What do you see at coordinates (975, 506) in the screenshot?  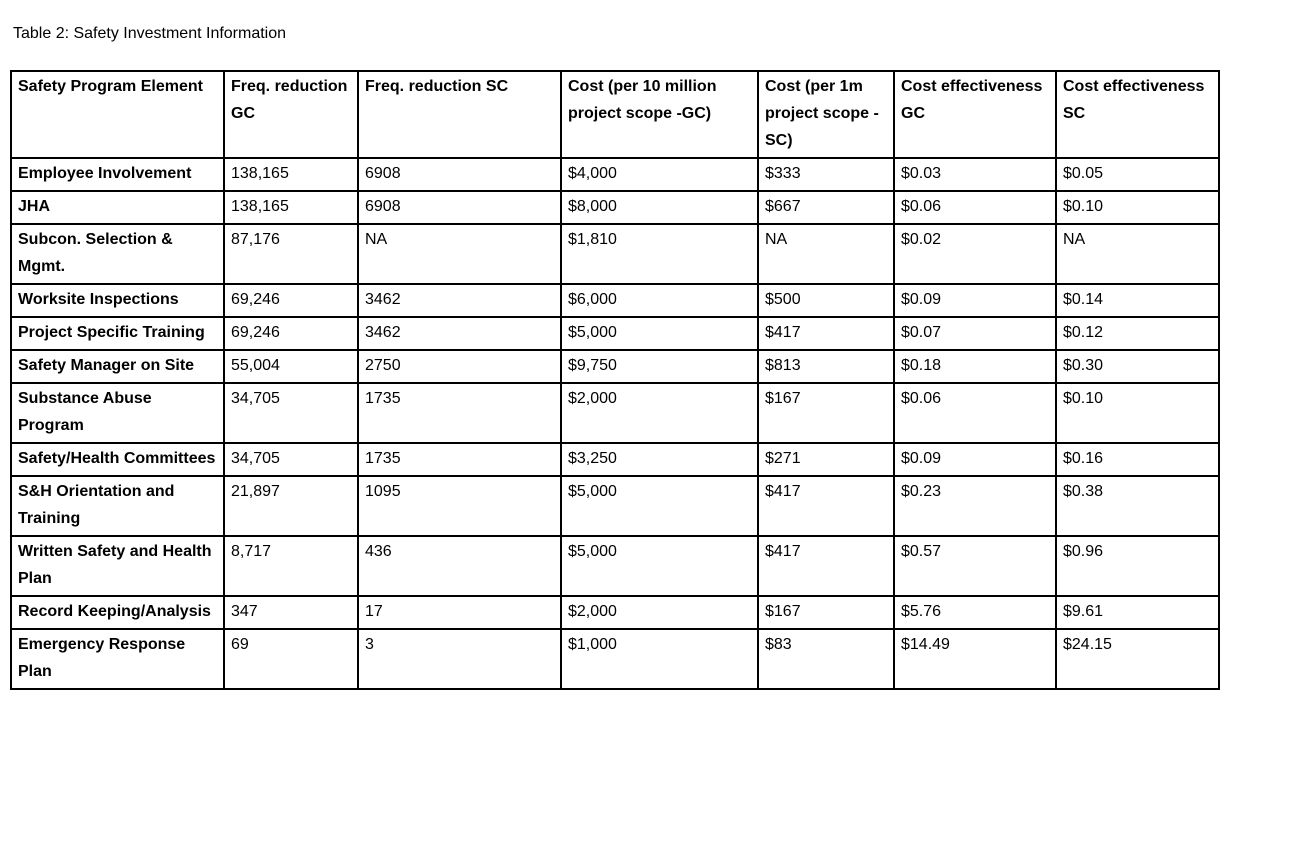 I see `data-cell: $0.23` at bounding box center [975, 506].